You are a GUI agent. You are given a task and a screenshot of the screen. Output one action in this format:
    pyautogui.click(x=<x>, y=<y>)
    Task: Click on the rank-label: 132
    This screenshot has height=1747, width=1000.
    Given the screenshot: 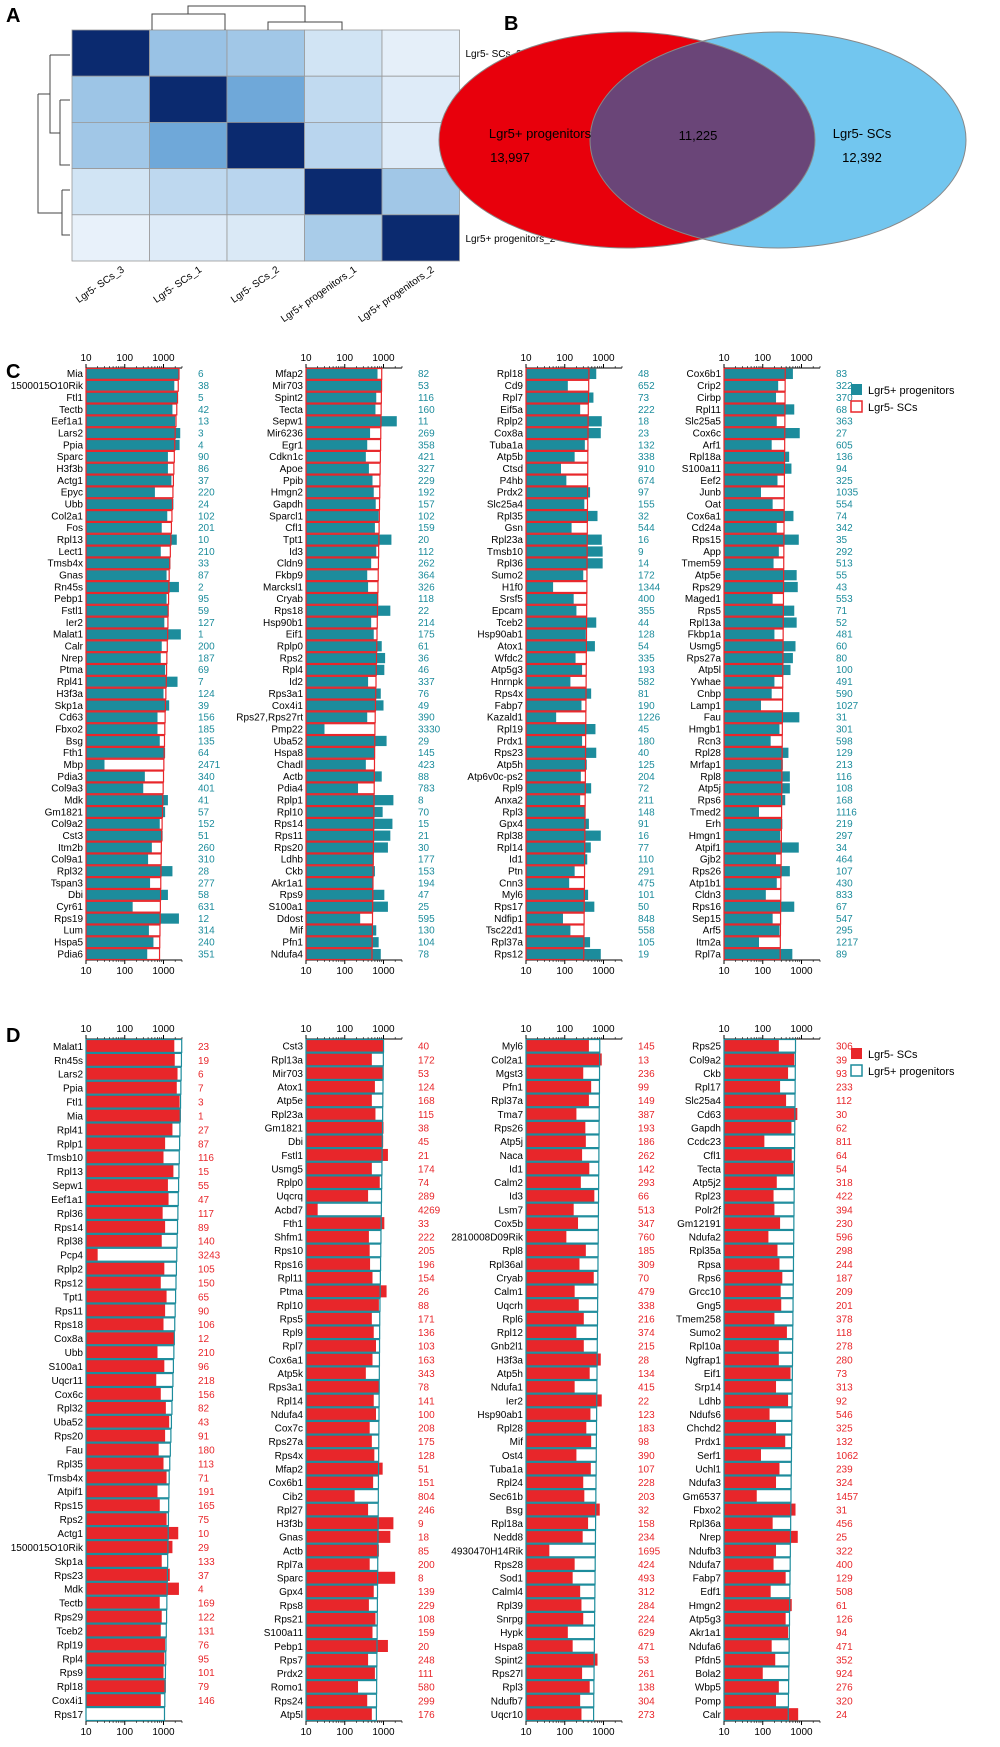 What is the action you would take?
    pyautogui.click(x=844, y=1442)
    